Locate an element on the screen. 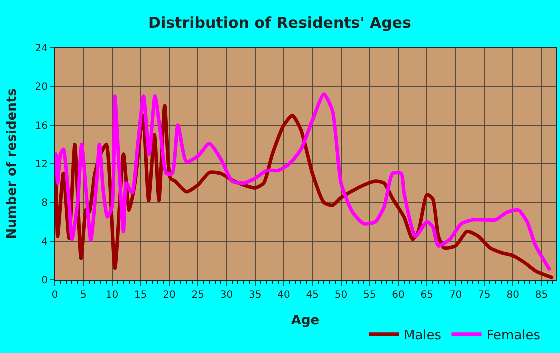 The height and width of the screenshot is (353, 560). x-tick-label: 60 is located at coordinates (398, 295).